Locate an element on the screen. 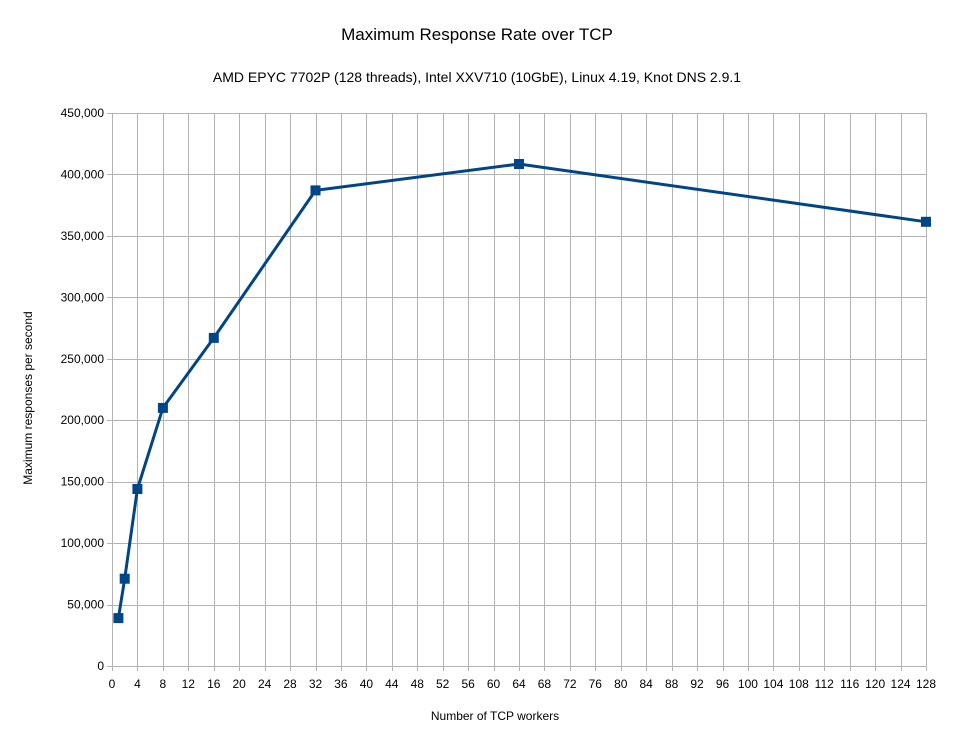 This screenshot has width=954, height=742. x-tick-label: 4 is located at coordinates (137, 684).